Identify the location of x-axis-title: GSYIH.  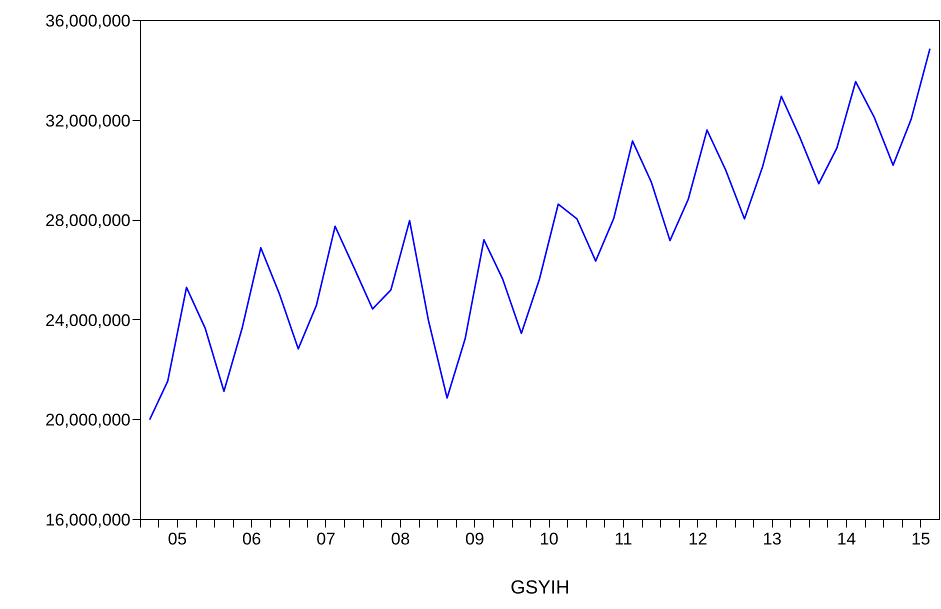
(540, 588).